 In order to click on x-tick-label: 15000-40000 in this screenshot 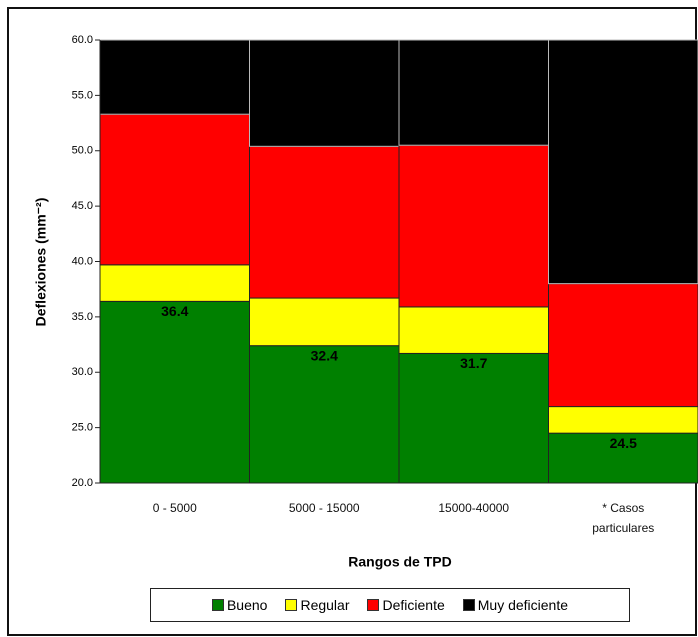, I will do `click(474, 508)`.